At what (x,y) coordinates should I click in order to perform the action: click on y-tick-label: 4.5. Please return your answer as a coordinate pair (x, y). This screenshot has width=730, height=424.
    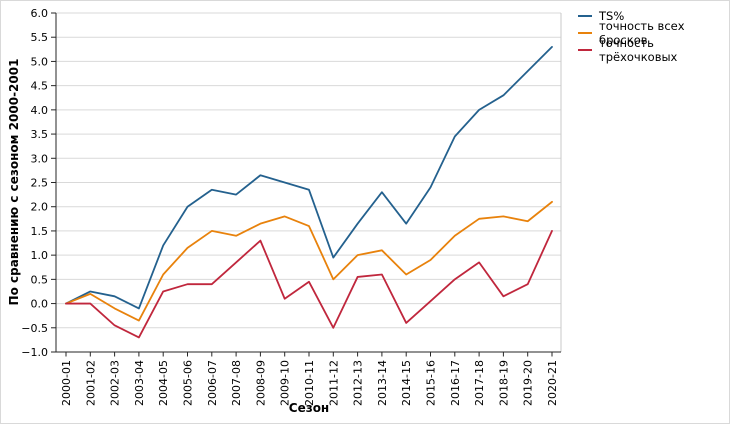
    Looking at the image, I should click on (40, 86).